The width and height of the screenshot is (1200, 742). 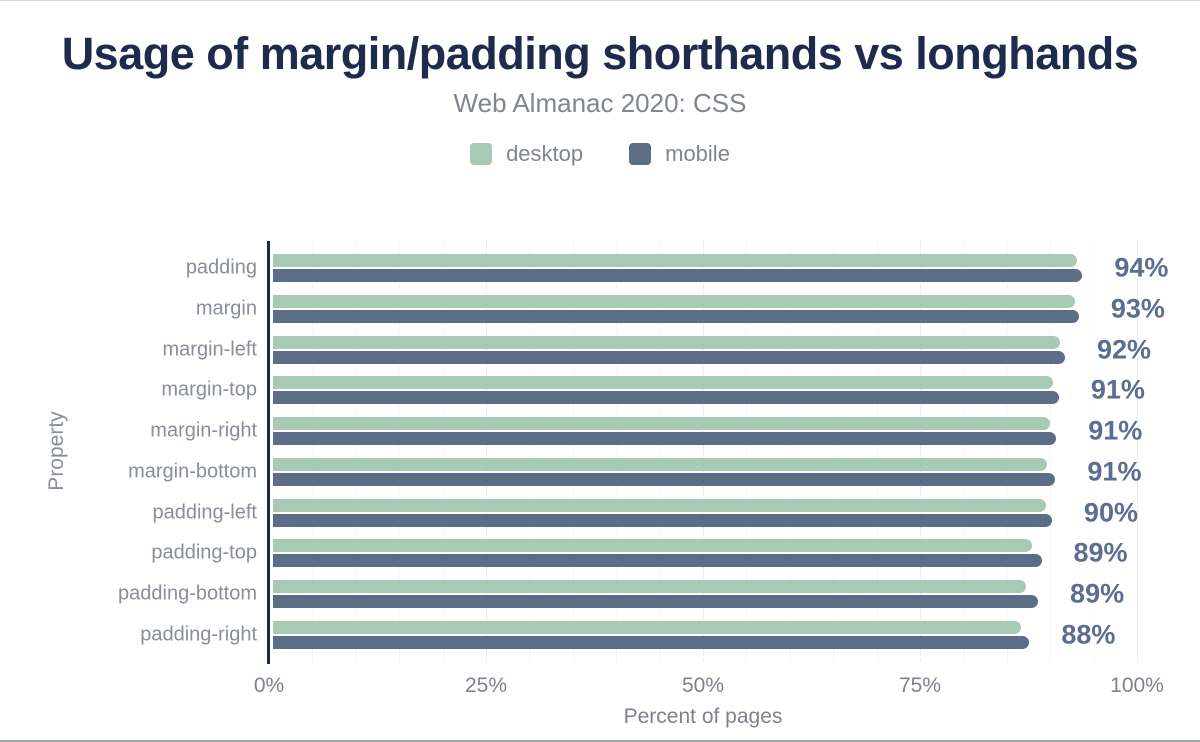 I want to click on desktop-swatch-icon, so click(x=481, y=154).